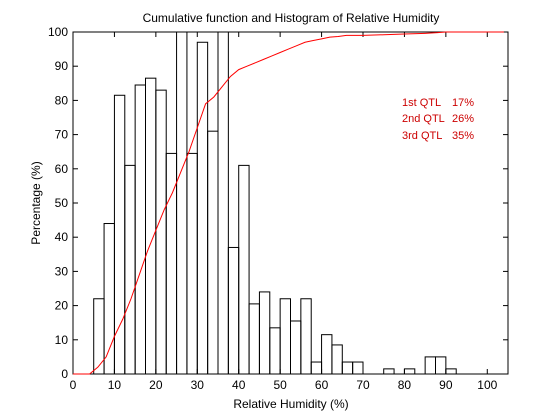 This screenshot has width=560, height=420. Describe the element at coordinates (421, 103) in the screenshot. I see `annotation-q1-label: 1st QTL` at that location.